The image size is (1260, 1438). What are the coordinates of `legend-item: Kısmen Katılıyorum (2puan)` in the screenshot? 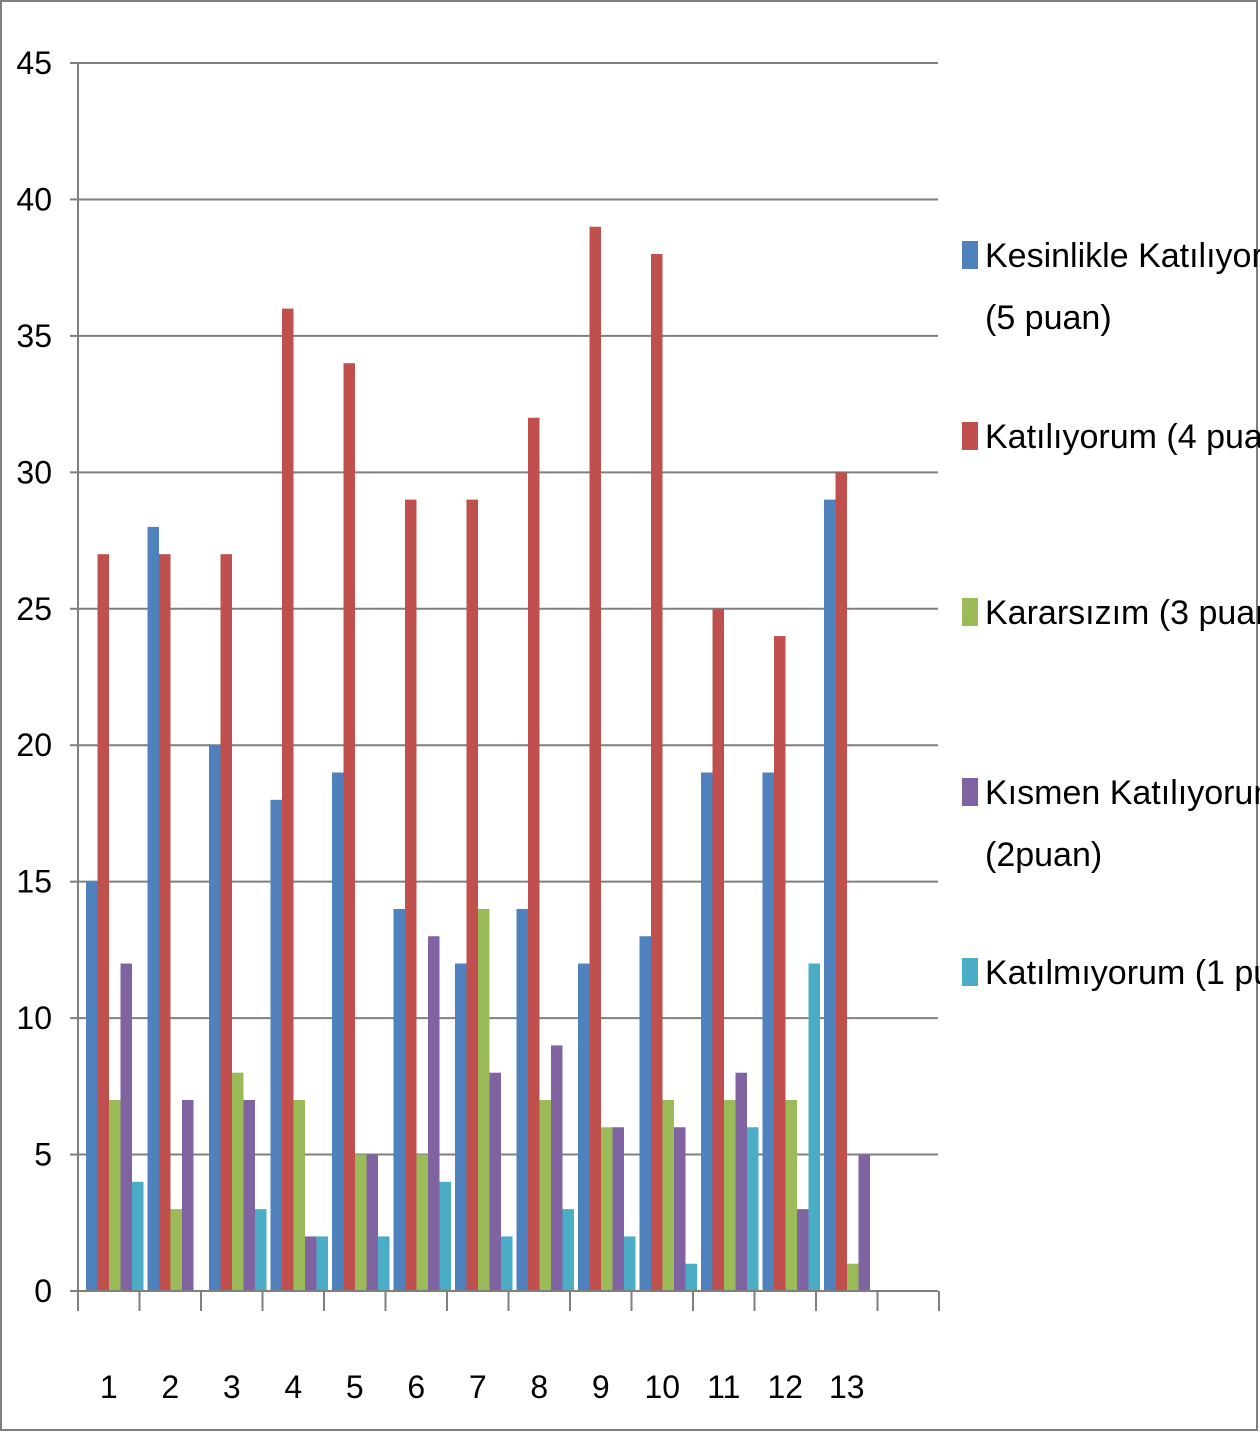 It's located at (1111, 824).